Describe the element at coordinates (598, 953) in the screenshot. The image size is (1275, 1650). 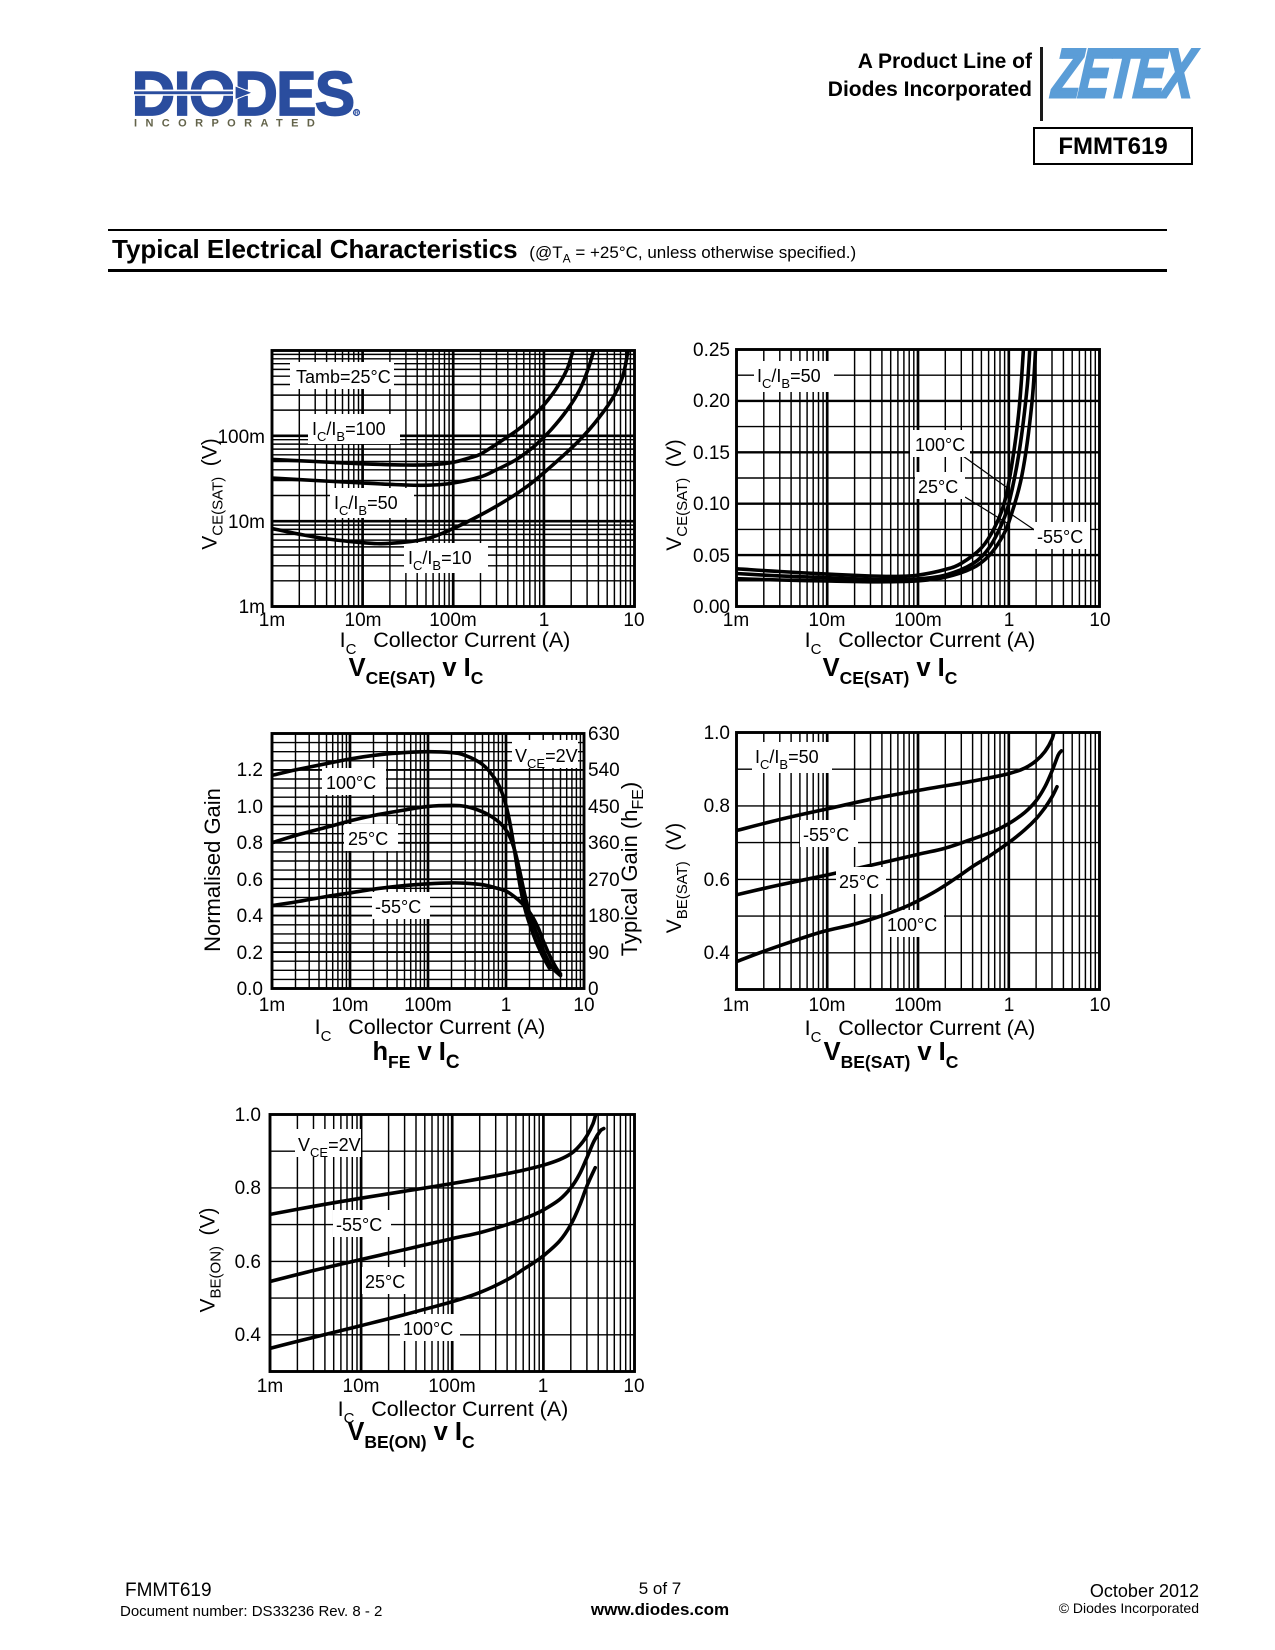
I see `svg-text: 90` at that location.